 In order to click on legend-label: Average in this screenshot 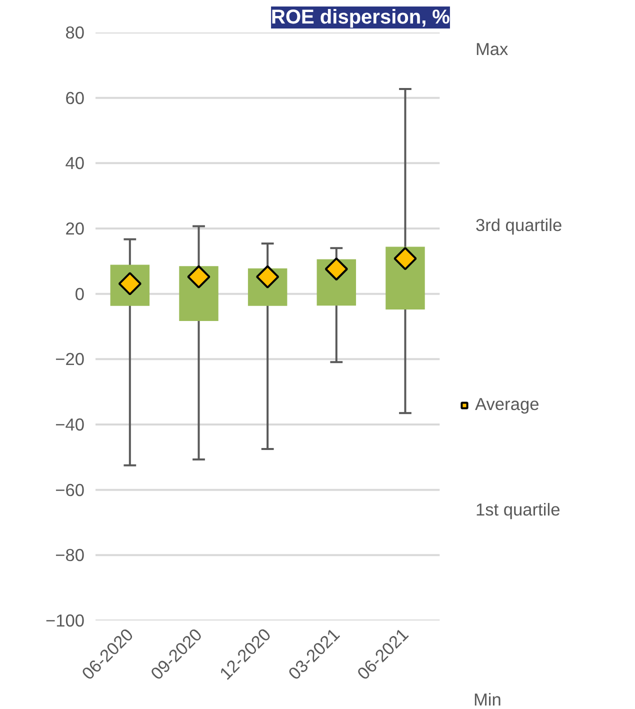, I will do `click(507, 404)`.